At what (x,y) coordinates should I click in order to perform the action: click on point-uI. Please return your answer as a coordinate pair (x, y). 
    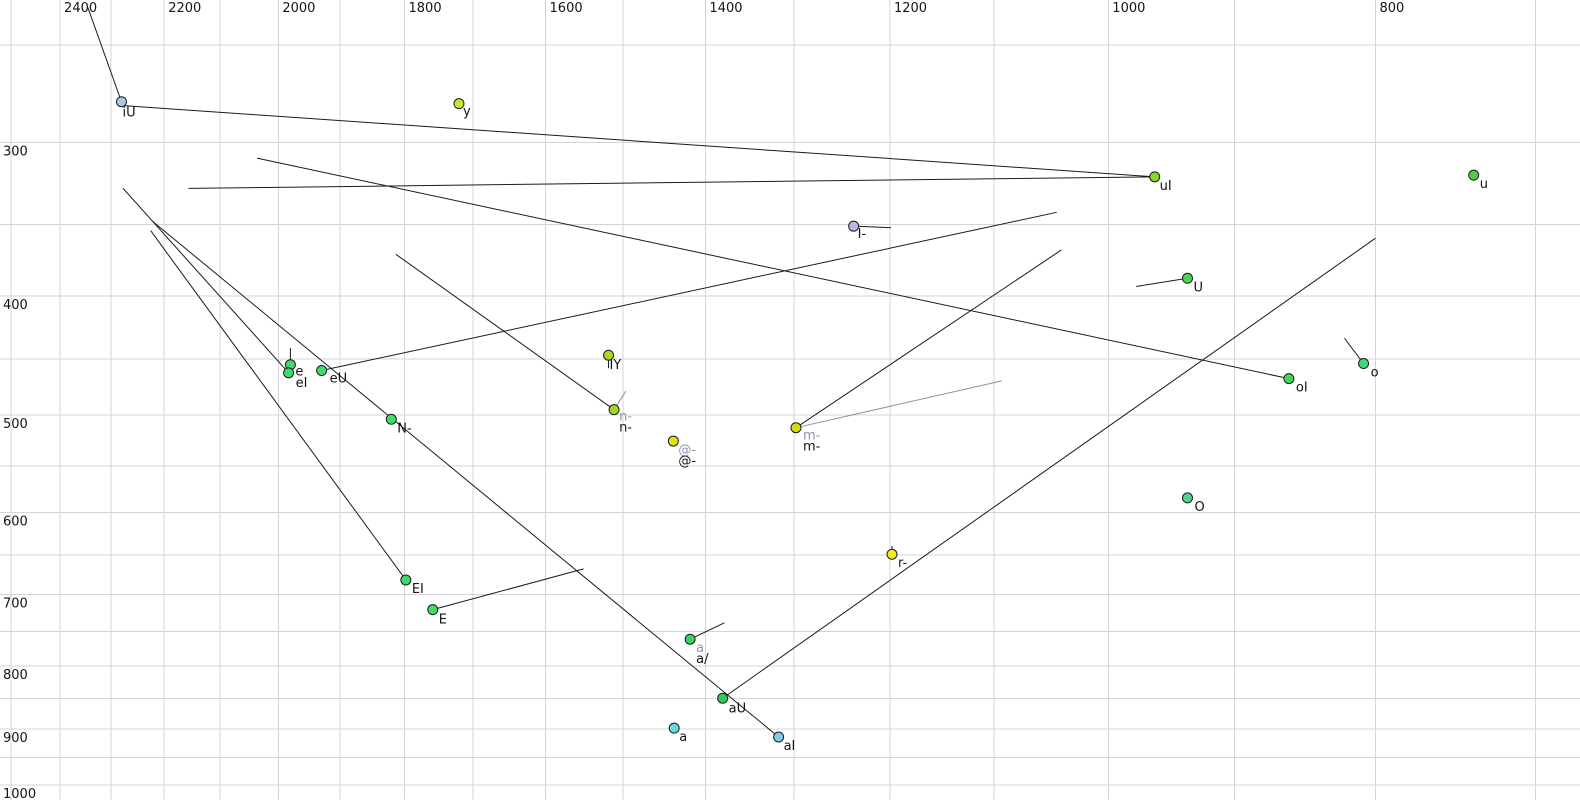
    Looking at the image, I should click on (1155, 177).